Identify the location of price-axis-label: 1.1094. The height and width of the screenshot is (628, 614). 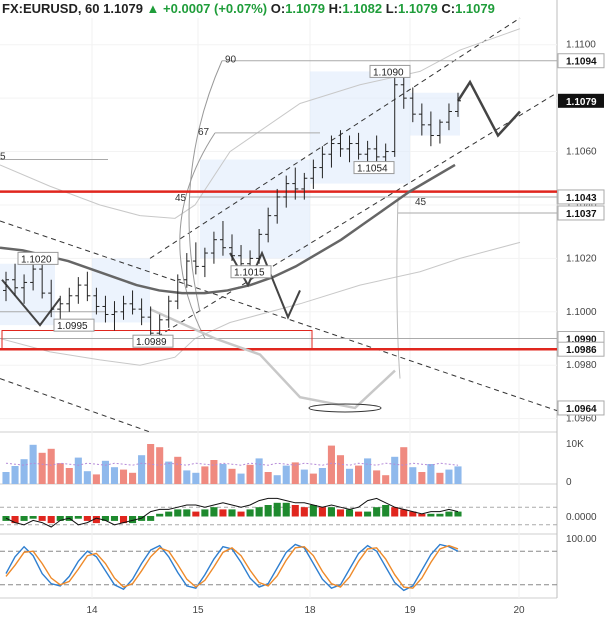
(581, 62).